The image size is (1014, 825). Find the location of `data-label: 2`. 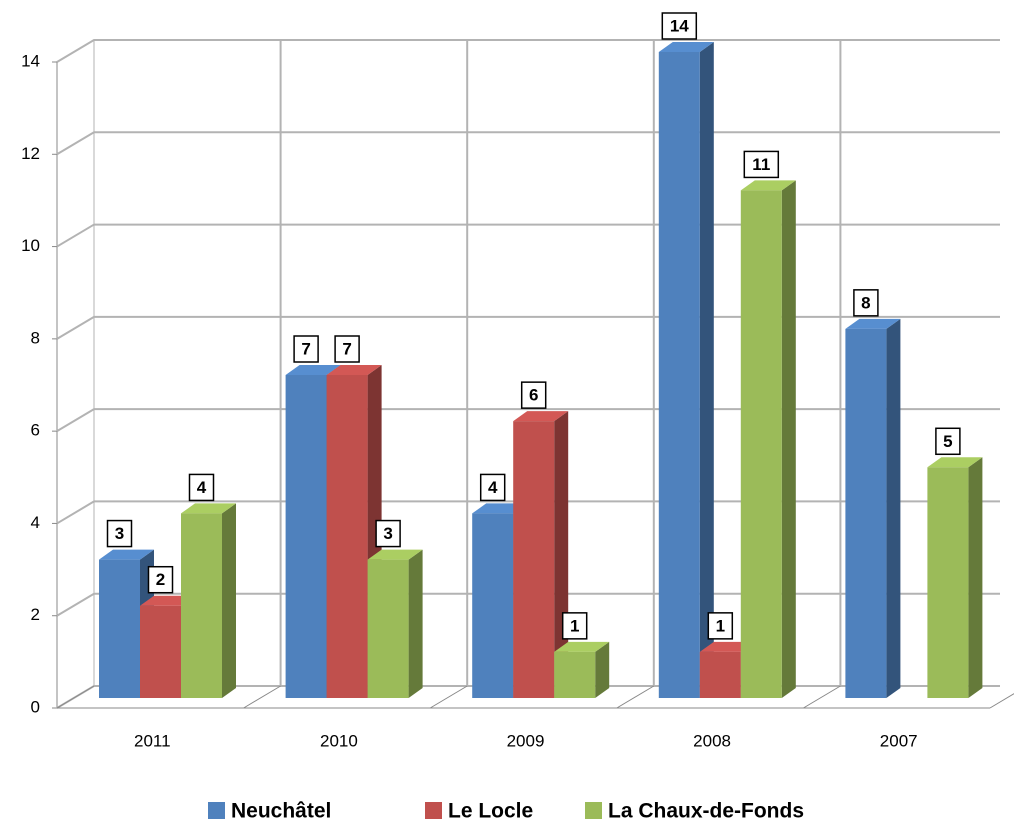

data-label: 2 is located at coordinates (160, 579).